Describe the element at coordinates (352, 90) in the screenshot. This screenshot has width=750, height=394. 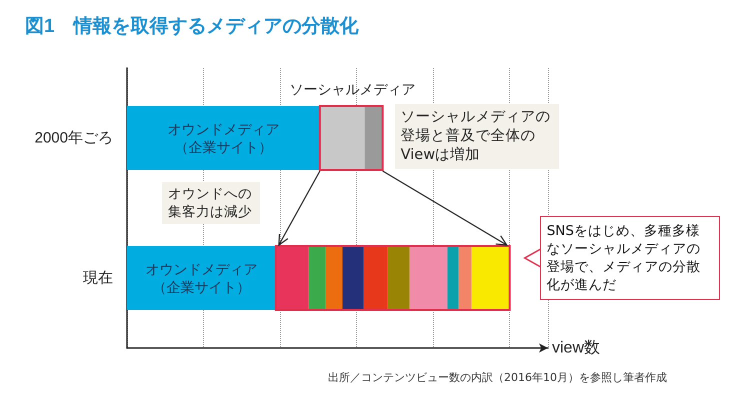
I see `annotation: ソーシャルメディア` at that location.